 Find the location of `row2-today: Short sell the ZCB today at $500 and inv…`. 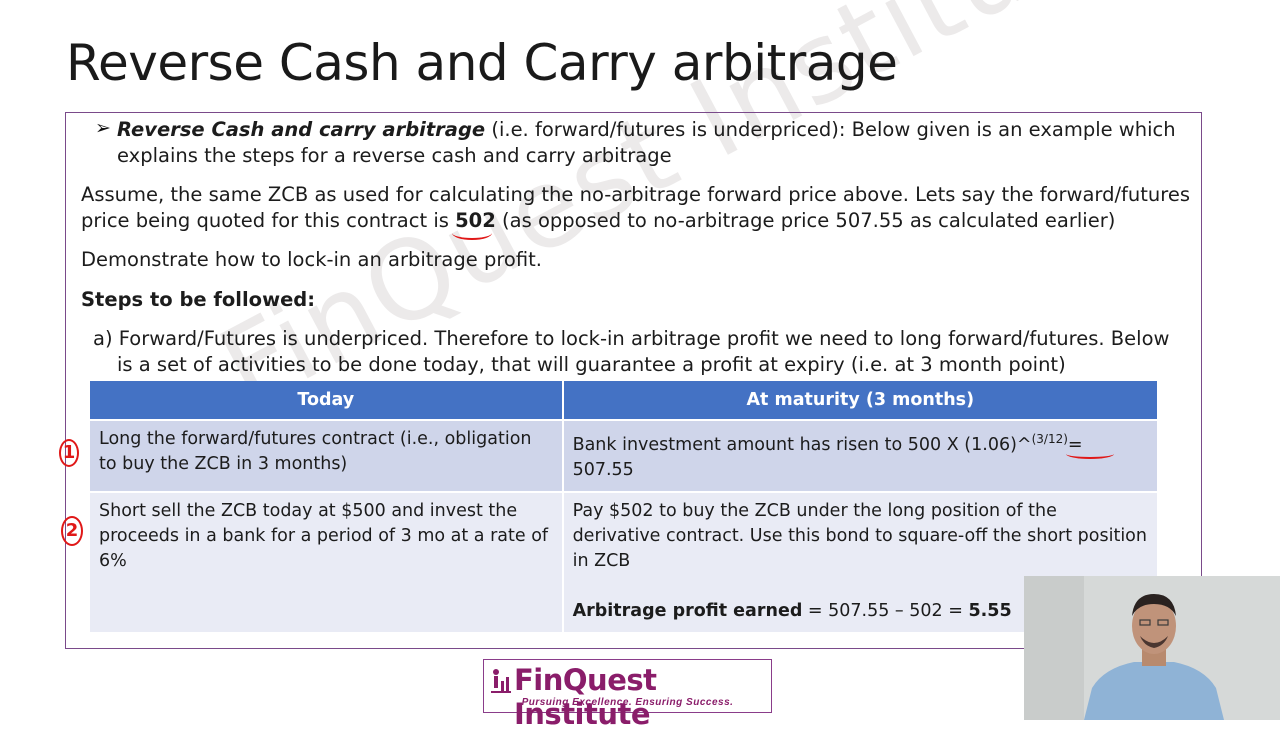

row2-today: Short sell the ZCB today at $500 and inv… is located at coordinates (327, 561).